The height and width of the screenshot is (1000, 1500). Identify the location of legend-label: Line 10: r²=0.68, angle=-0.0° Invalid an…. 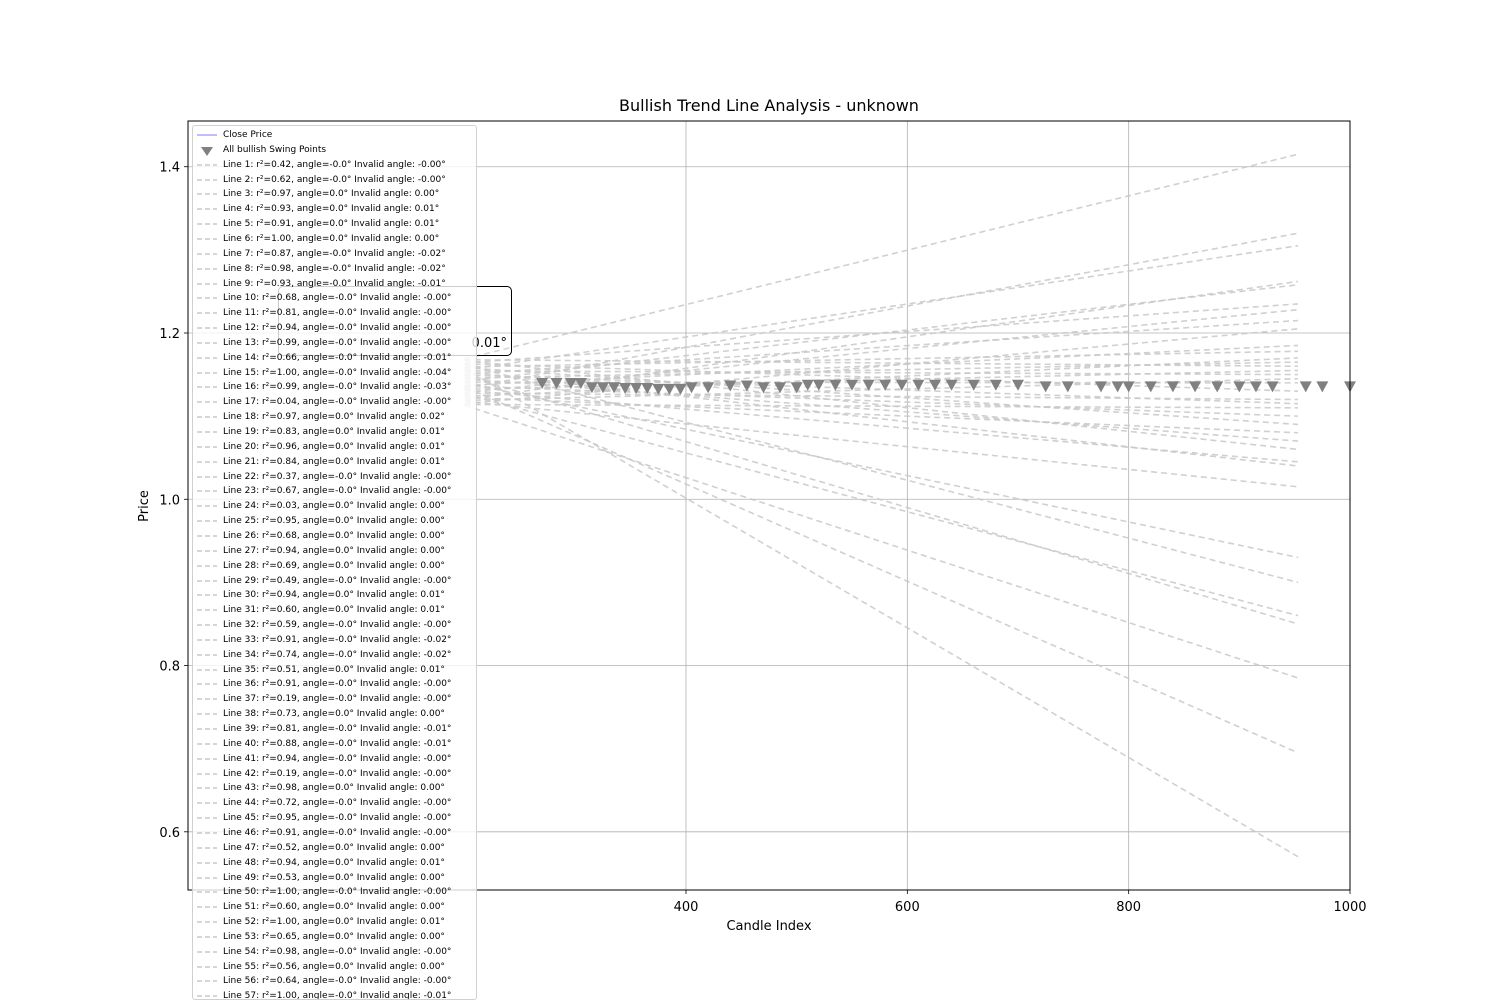
(337, 298).